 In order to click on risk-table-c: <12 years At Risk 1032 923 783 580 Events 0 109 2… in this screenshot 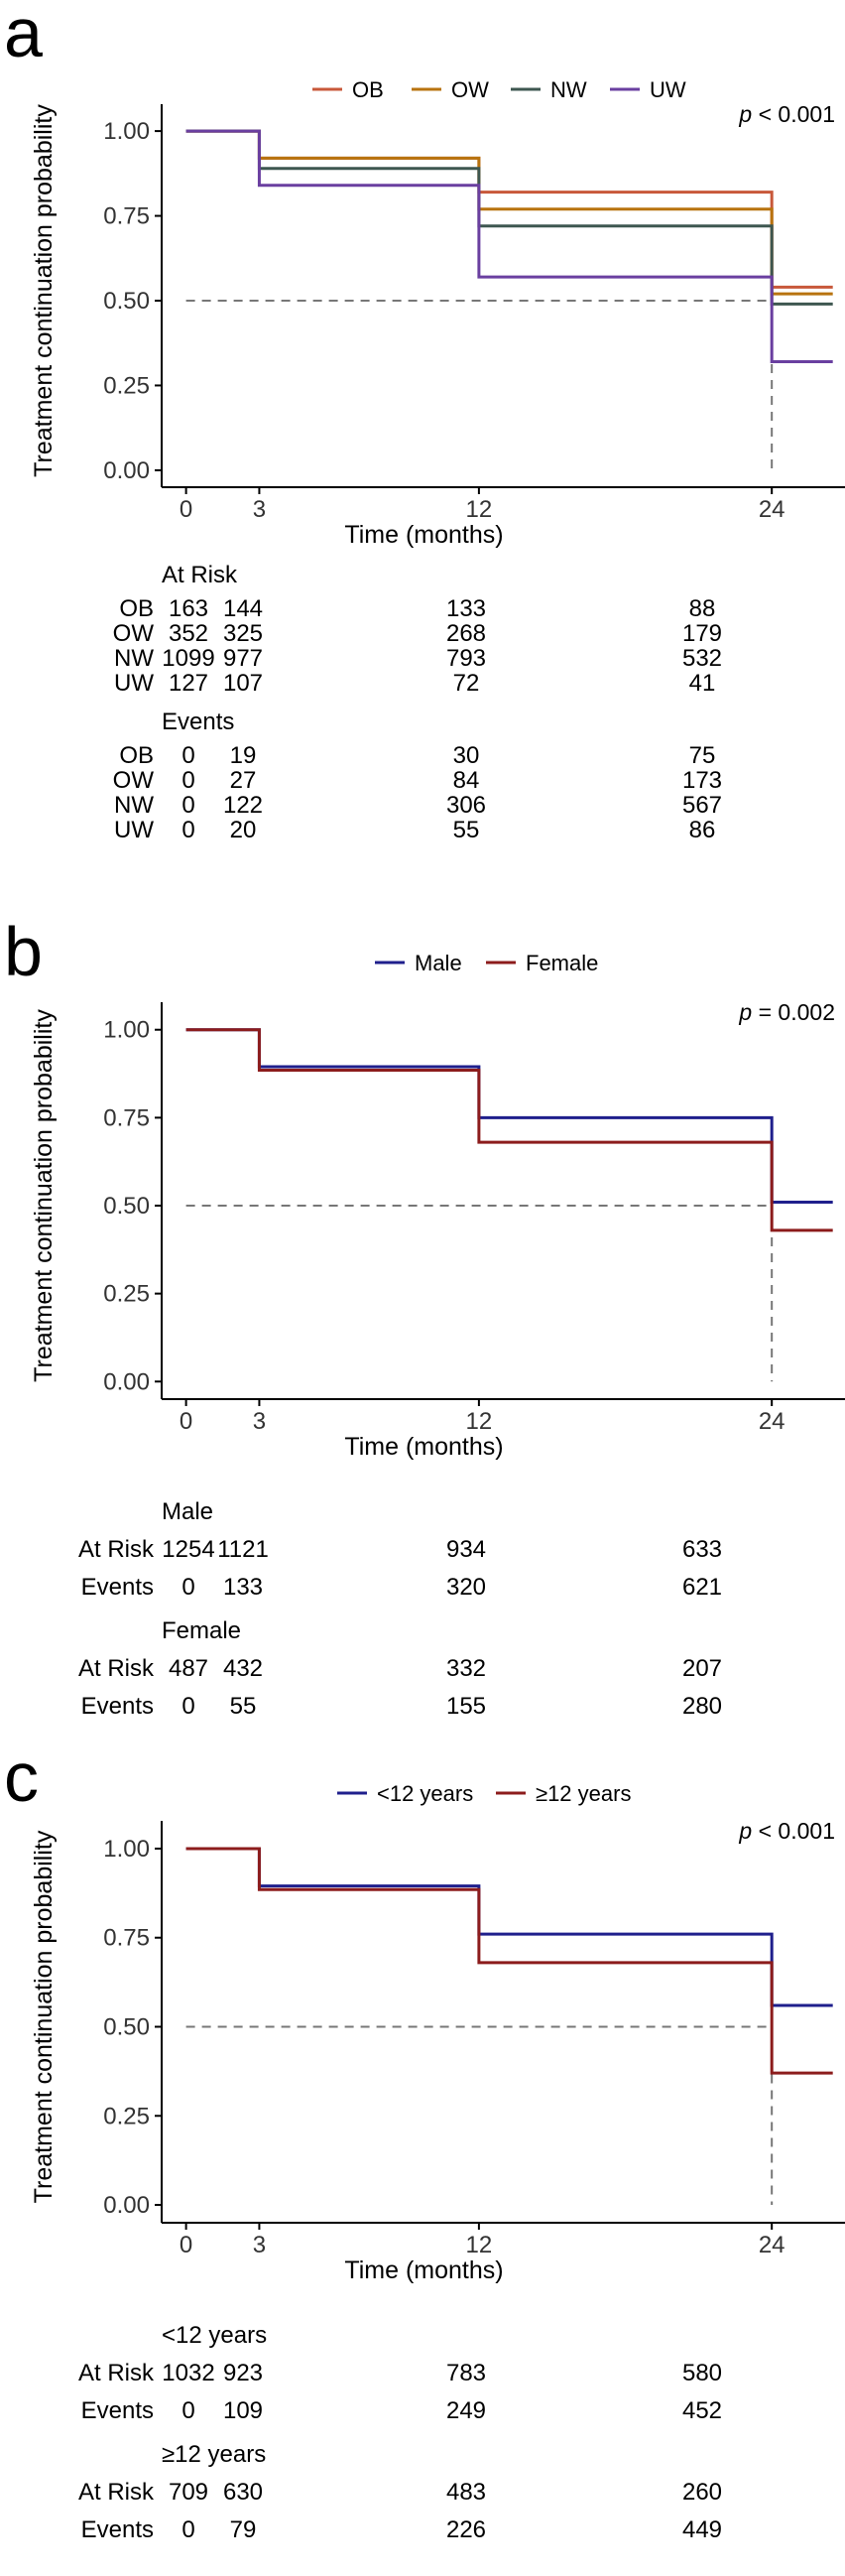, I will do `click(422, 2439)`.